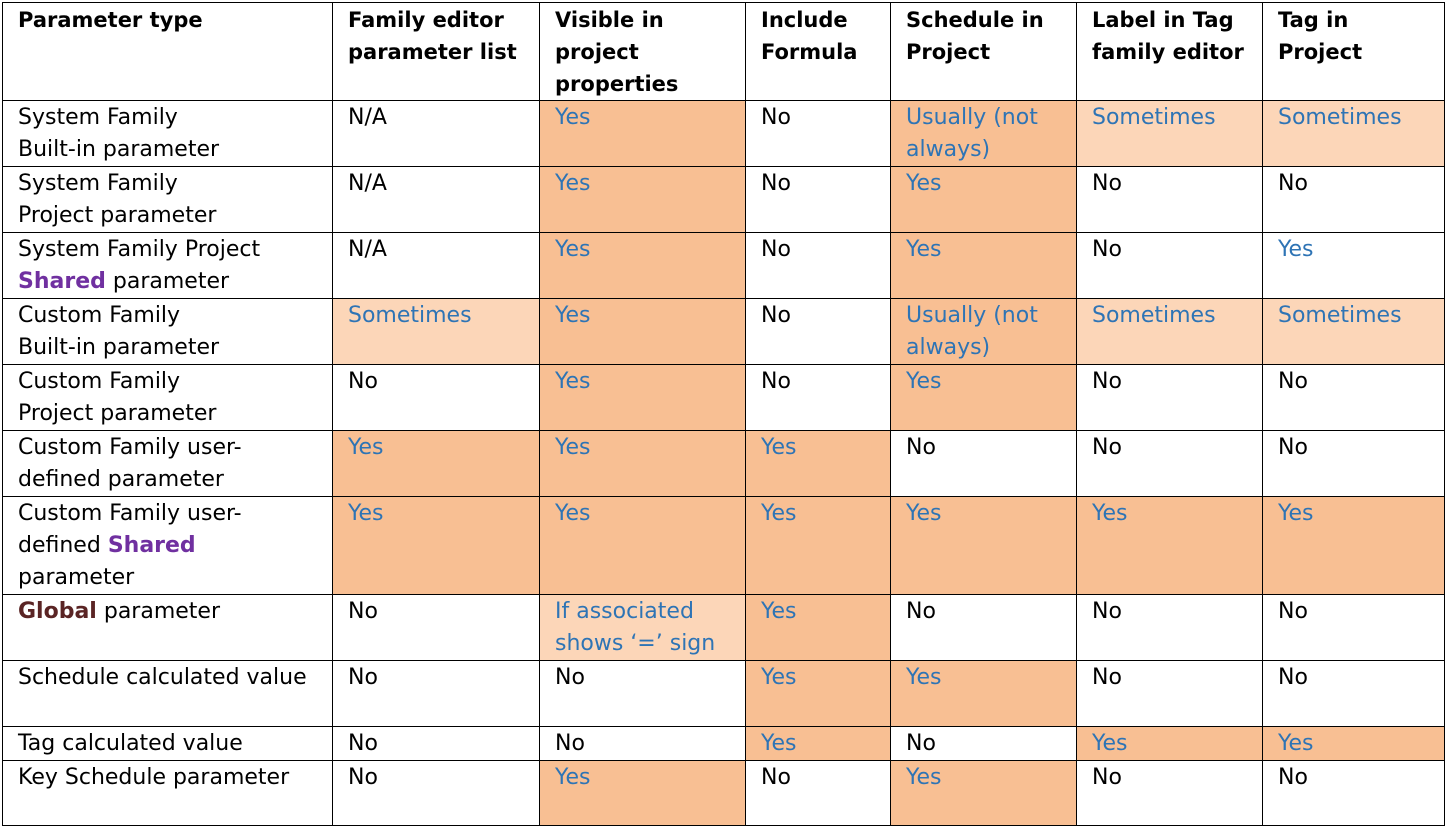 The width and height of the screenshot is (1447, 829). Describe the element at coordinates (57, 611) in the screenshot. I see `global-keyword: Global` at that location.